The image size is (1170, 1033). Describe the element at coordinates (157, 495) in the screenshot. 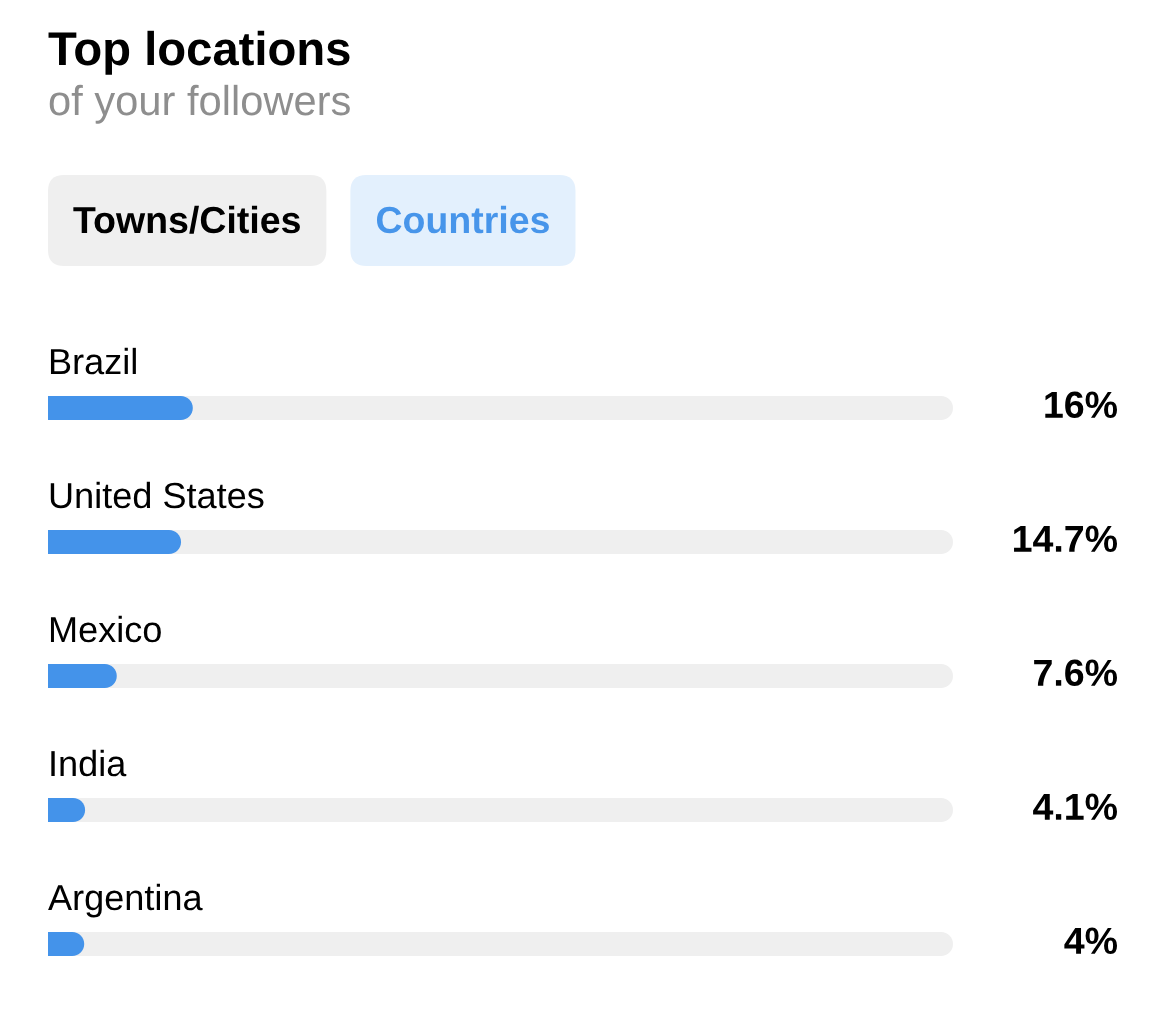

I see `y-tick-label: United States` at that location.